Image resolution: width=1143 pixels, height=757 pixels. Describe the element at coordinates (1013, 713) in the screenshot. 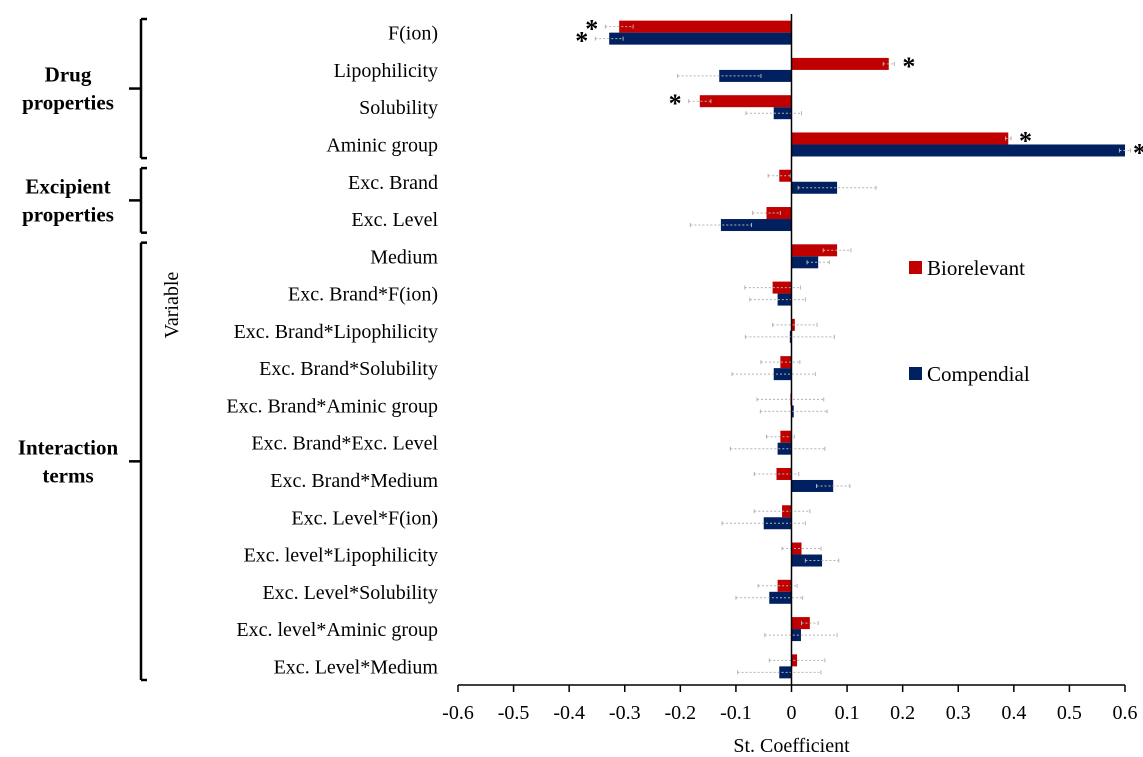

I see `x-tick-label: 0.4` at that location.